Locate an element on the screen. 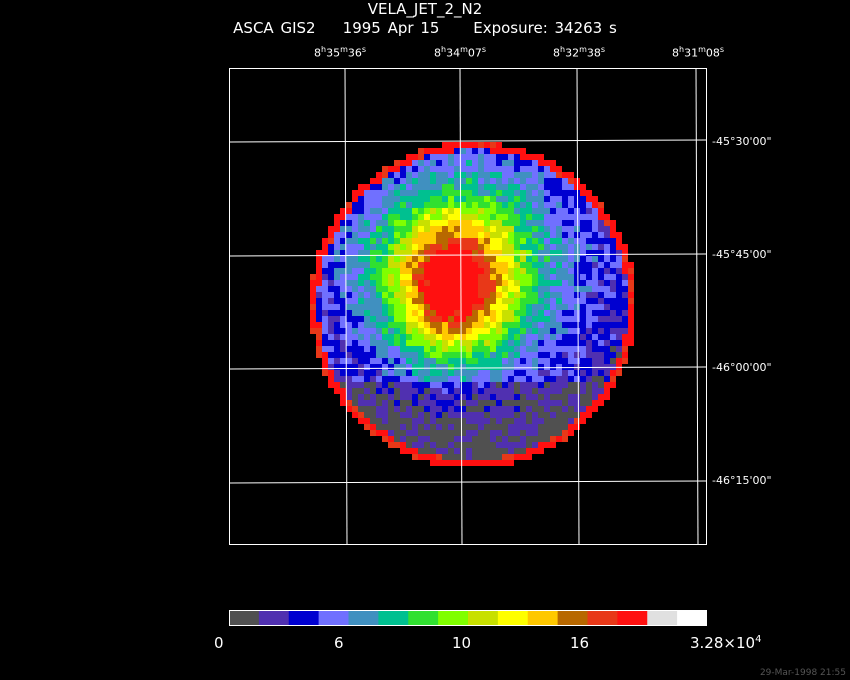  colorbar-frame is located at coordinates (468, 618).